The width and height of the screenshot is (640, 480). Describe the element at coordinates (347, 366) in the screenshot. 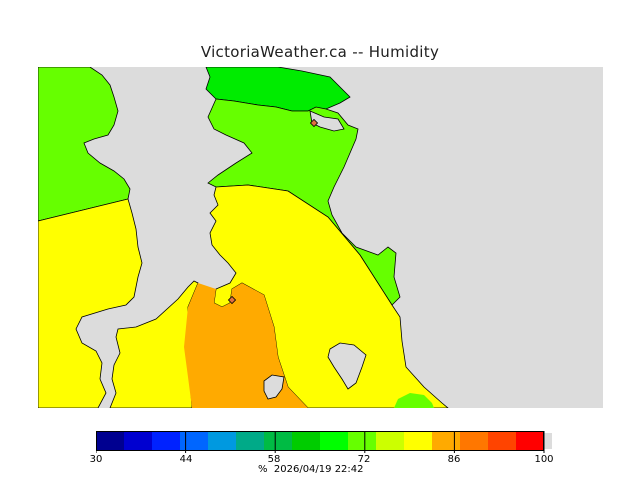

I see `island-lake` at that location.